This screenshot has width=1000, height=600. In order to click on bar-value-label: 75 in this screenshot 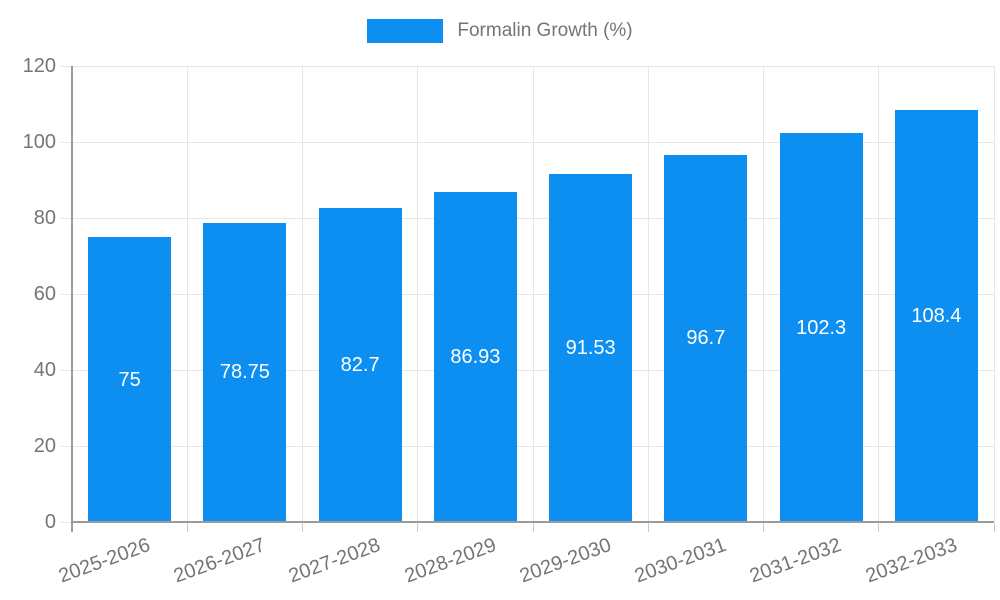, I will do `click(129, 379)`.